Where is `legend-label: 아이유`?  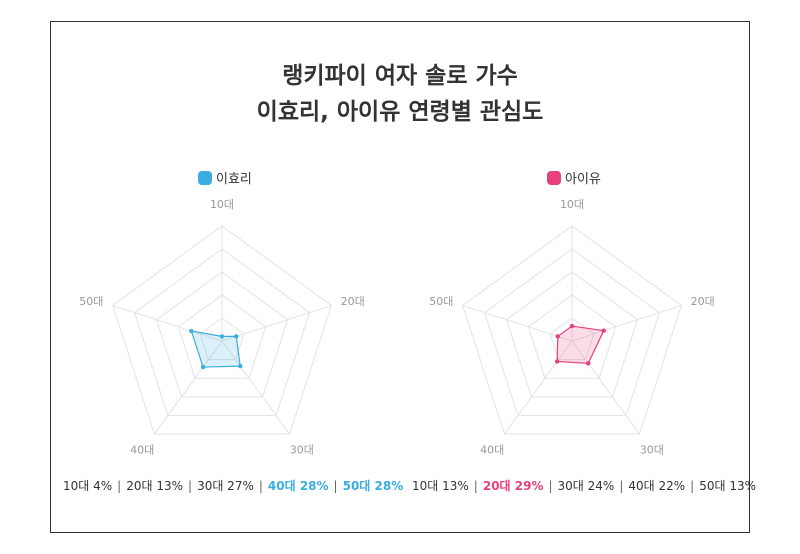 legend-label: 아이유 is located at coordinates (583, 179).